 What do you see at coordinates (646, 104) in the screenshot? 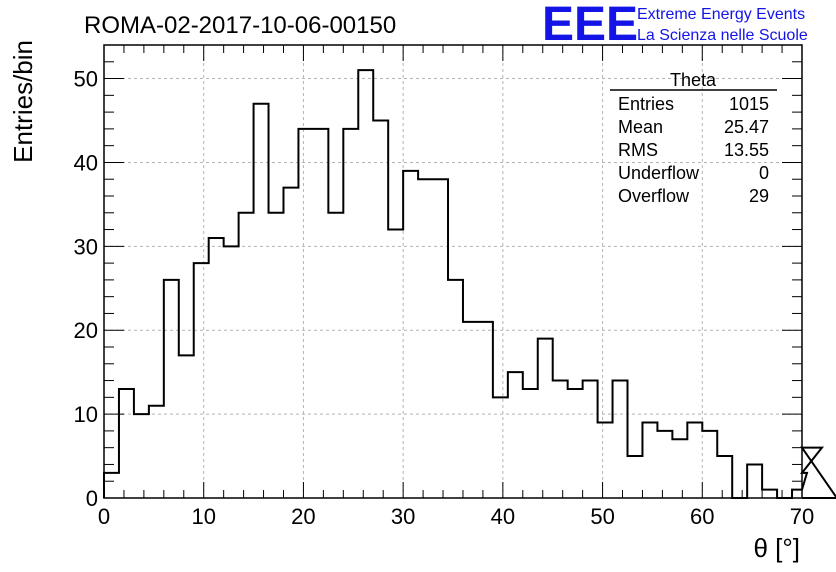
I see `stats-label: Entries` at bounding box center [646, 104].